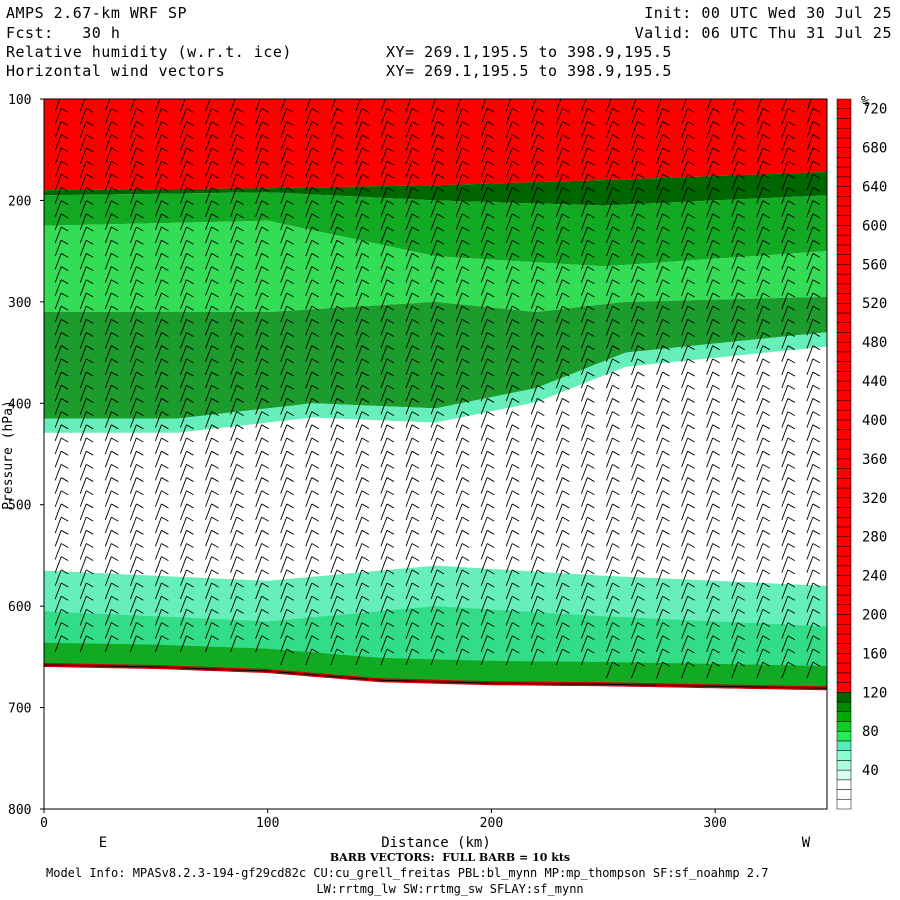 The image size is (900, 900). I want to click on colorbar-tick-label: 400, so click(874, 421).